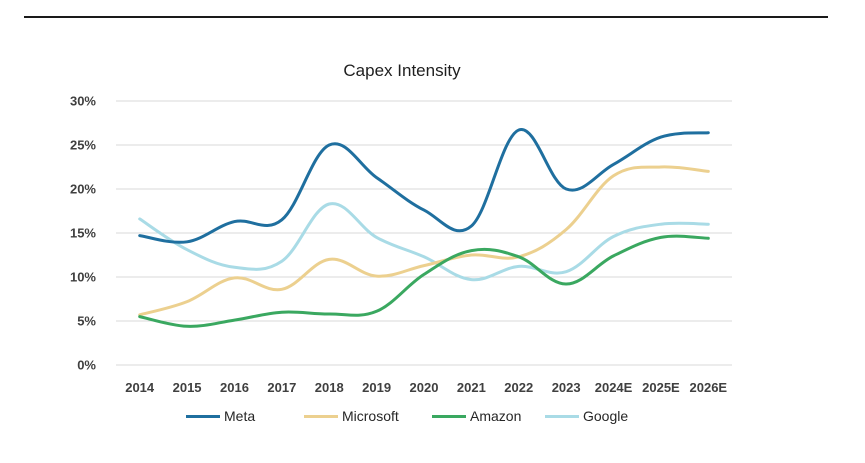 Image resolution: width=865 pixels, height=463 pixels. Describe the element at coordinates (614, 387) in the screenshot. I see `x-tick-label: 2024E` at that location.